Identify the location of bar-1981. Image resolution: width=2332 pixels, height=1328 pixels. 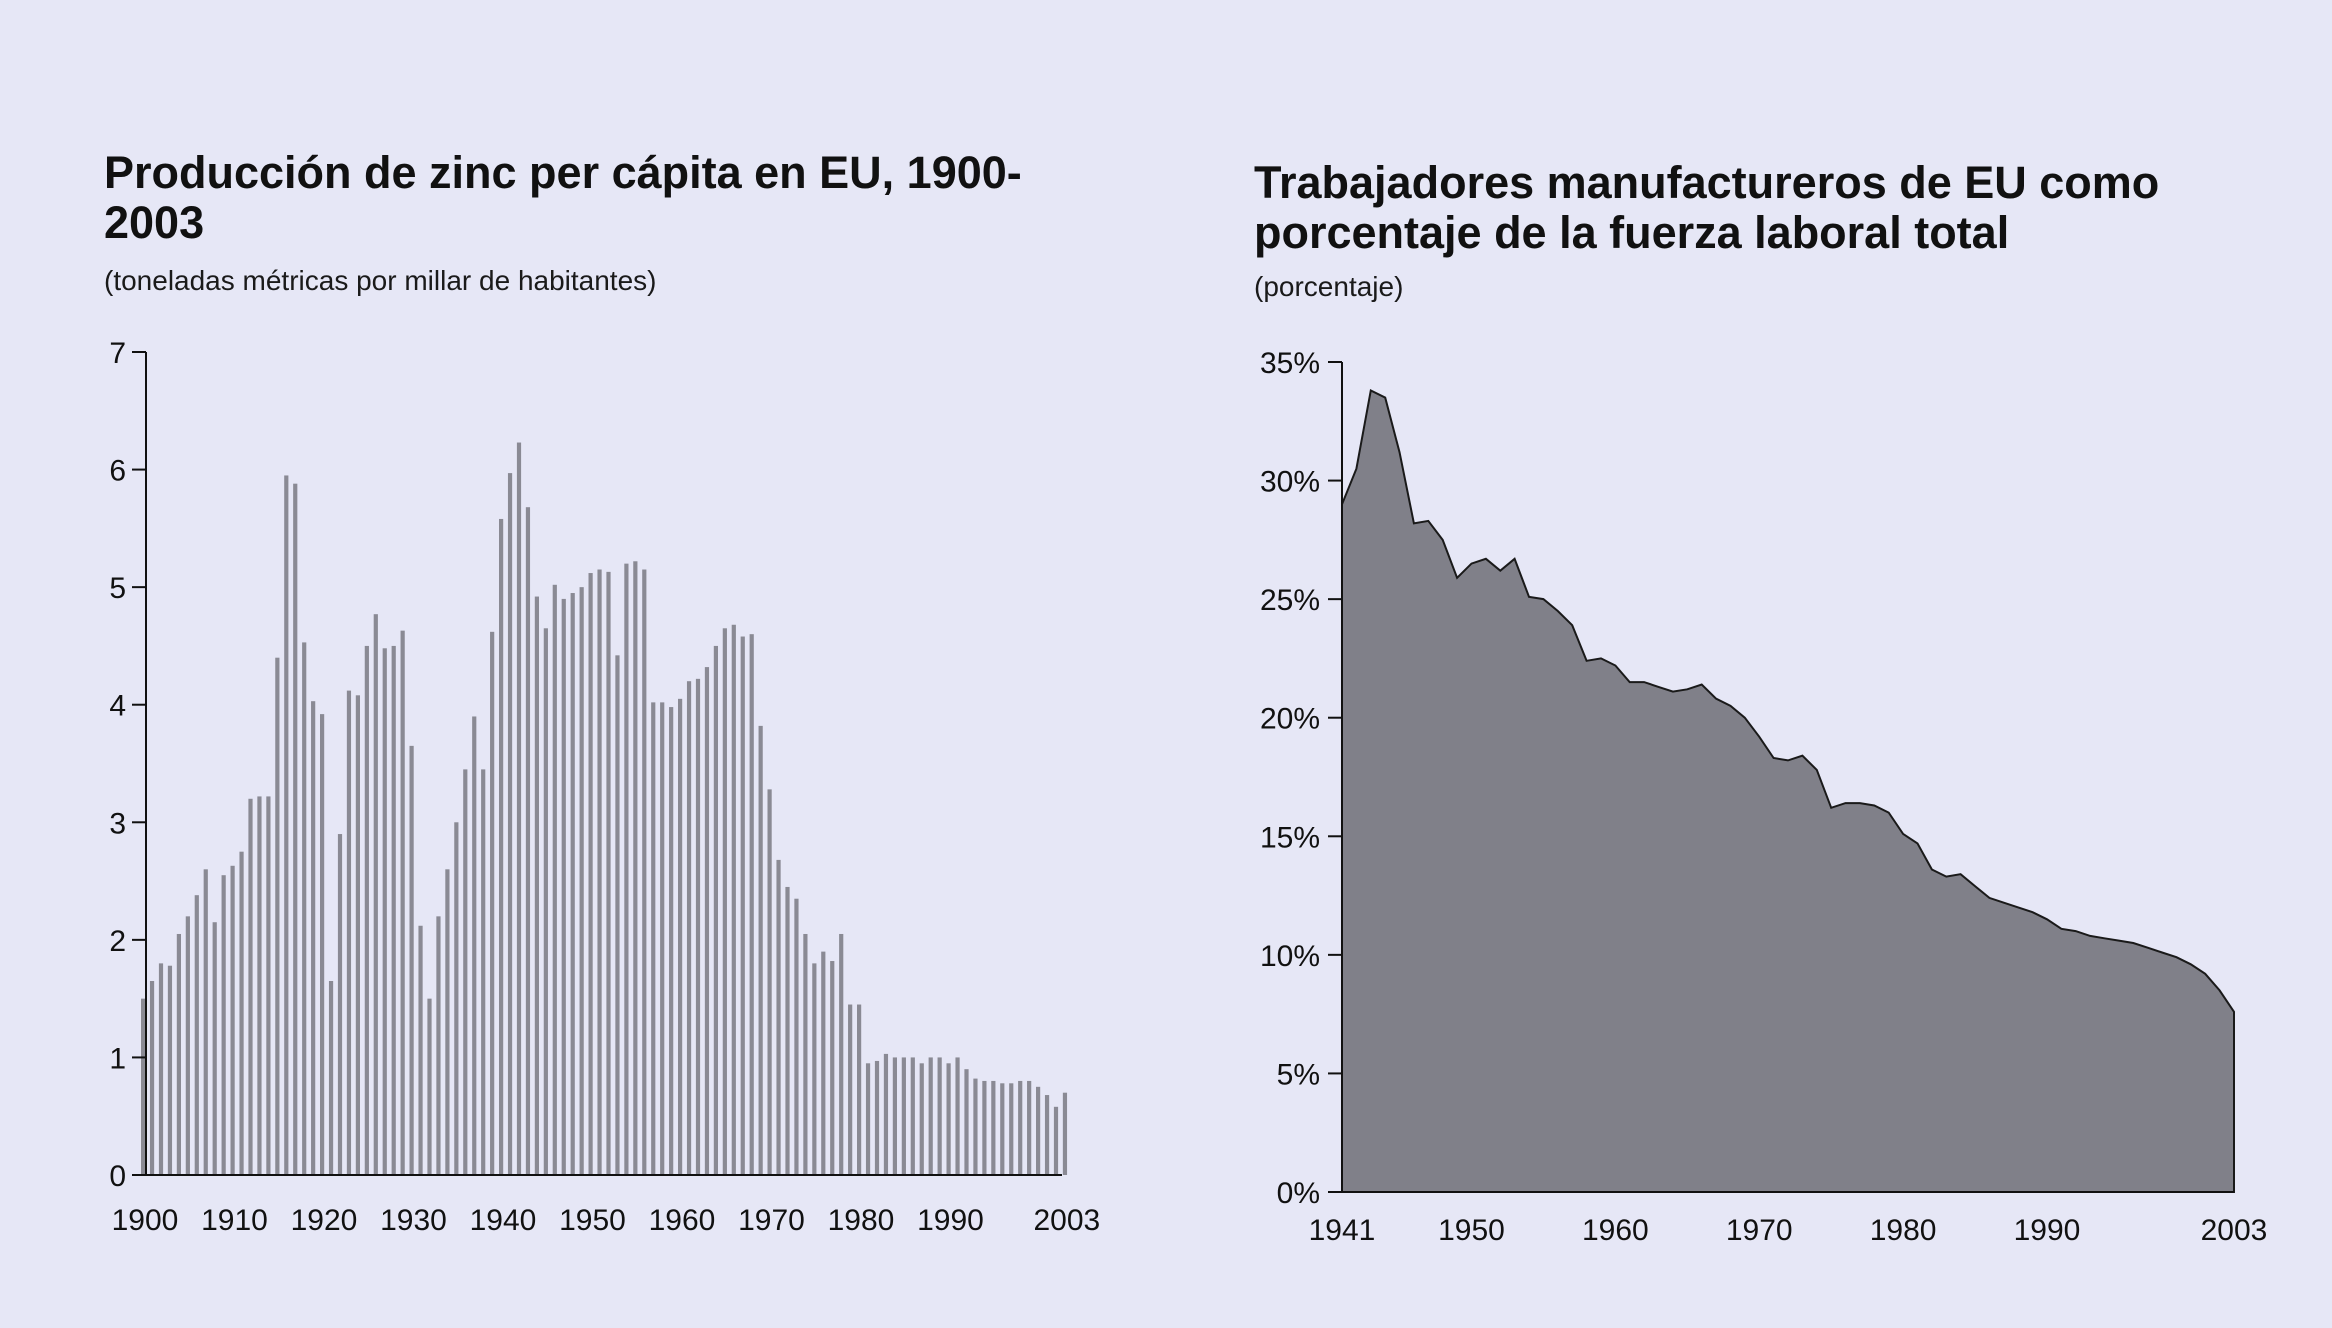
(868, 1119).